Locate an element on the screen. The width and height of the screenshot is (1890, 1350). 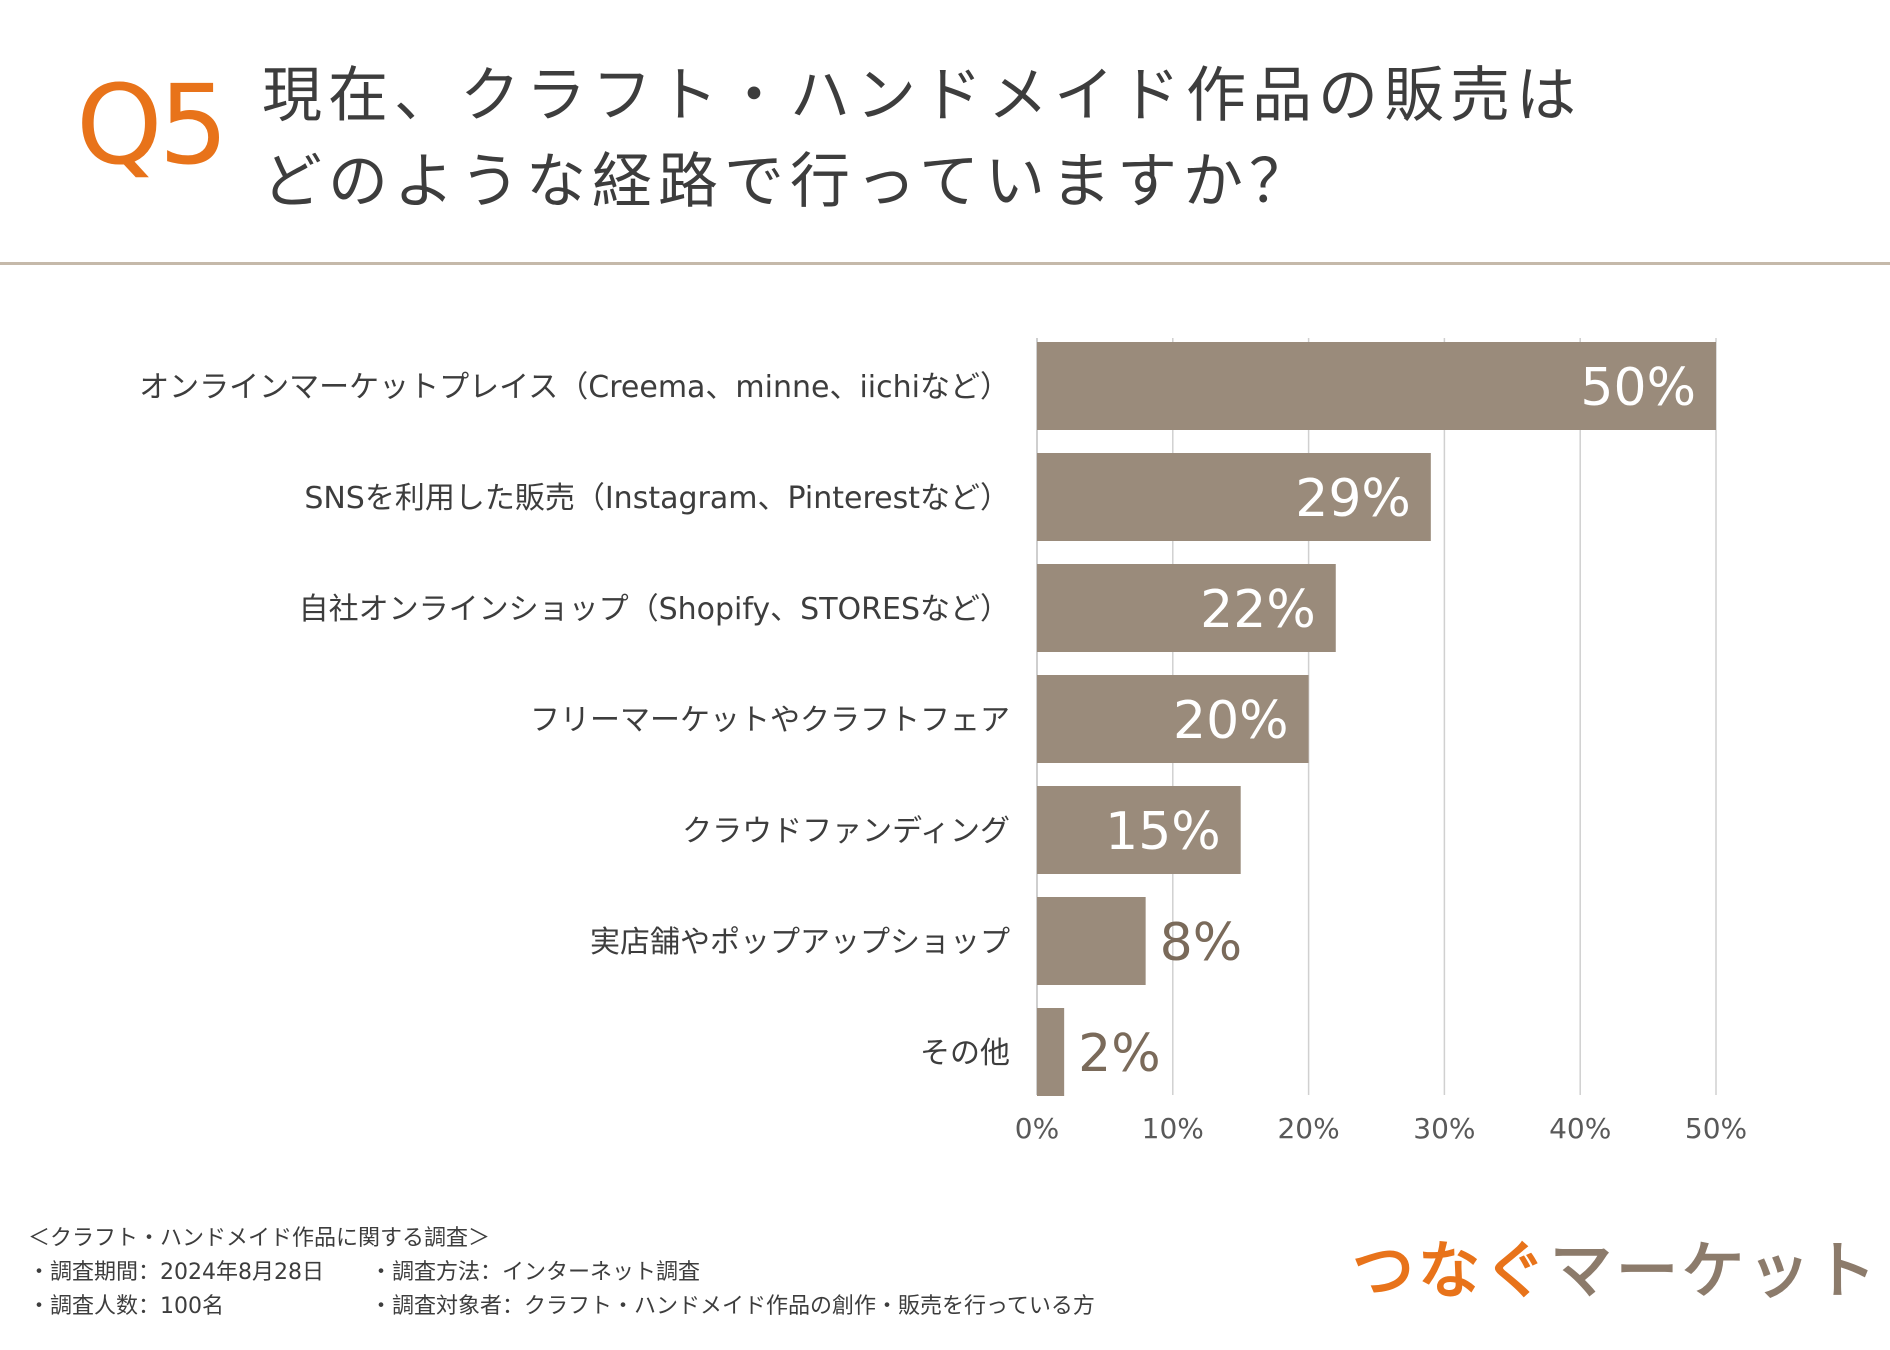
category-label: オンラインマーケットプレイス（Creema、minne、iichiなど） is located at coordinates (574, 387).